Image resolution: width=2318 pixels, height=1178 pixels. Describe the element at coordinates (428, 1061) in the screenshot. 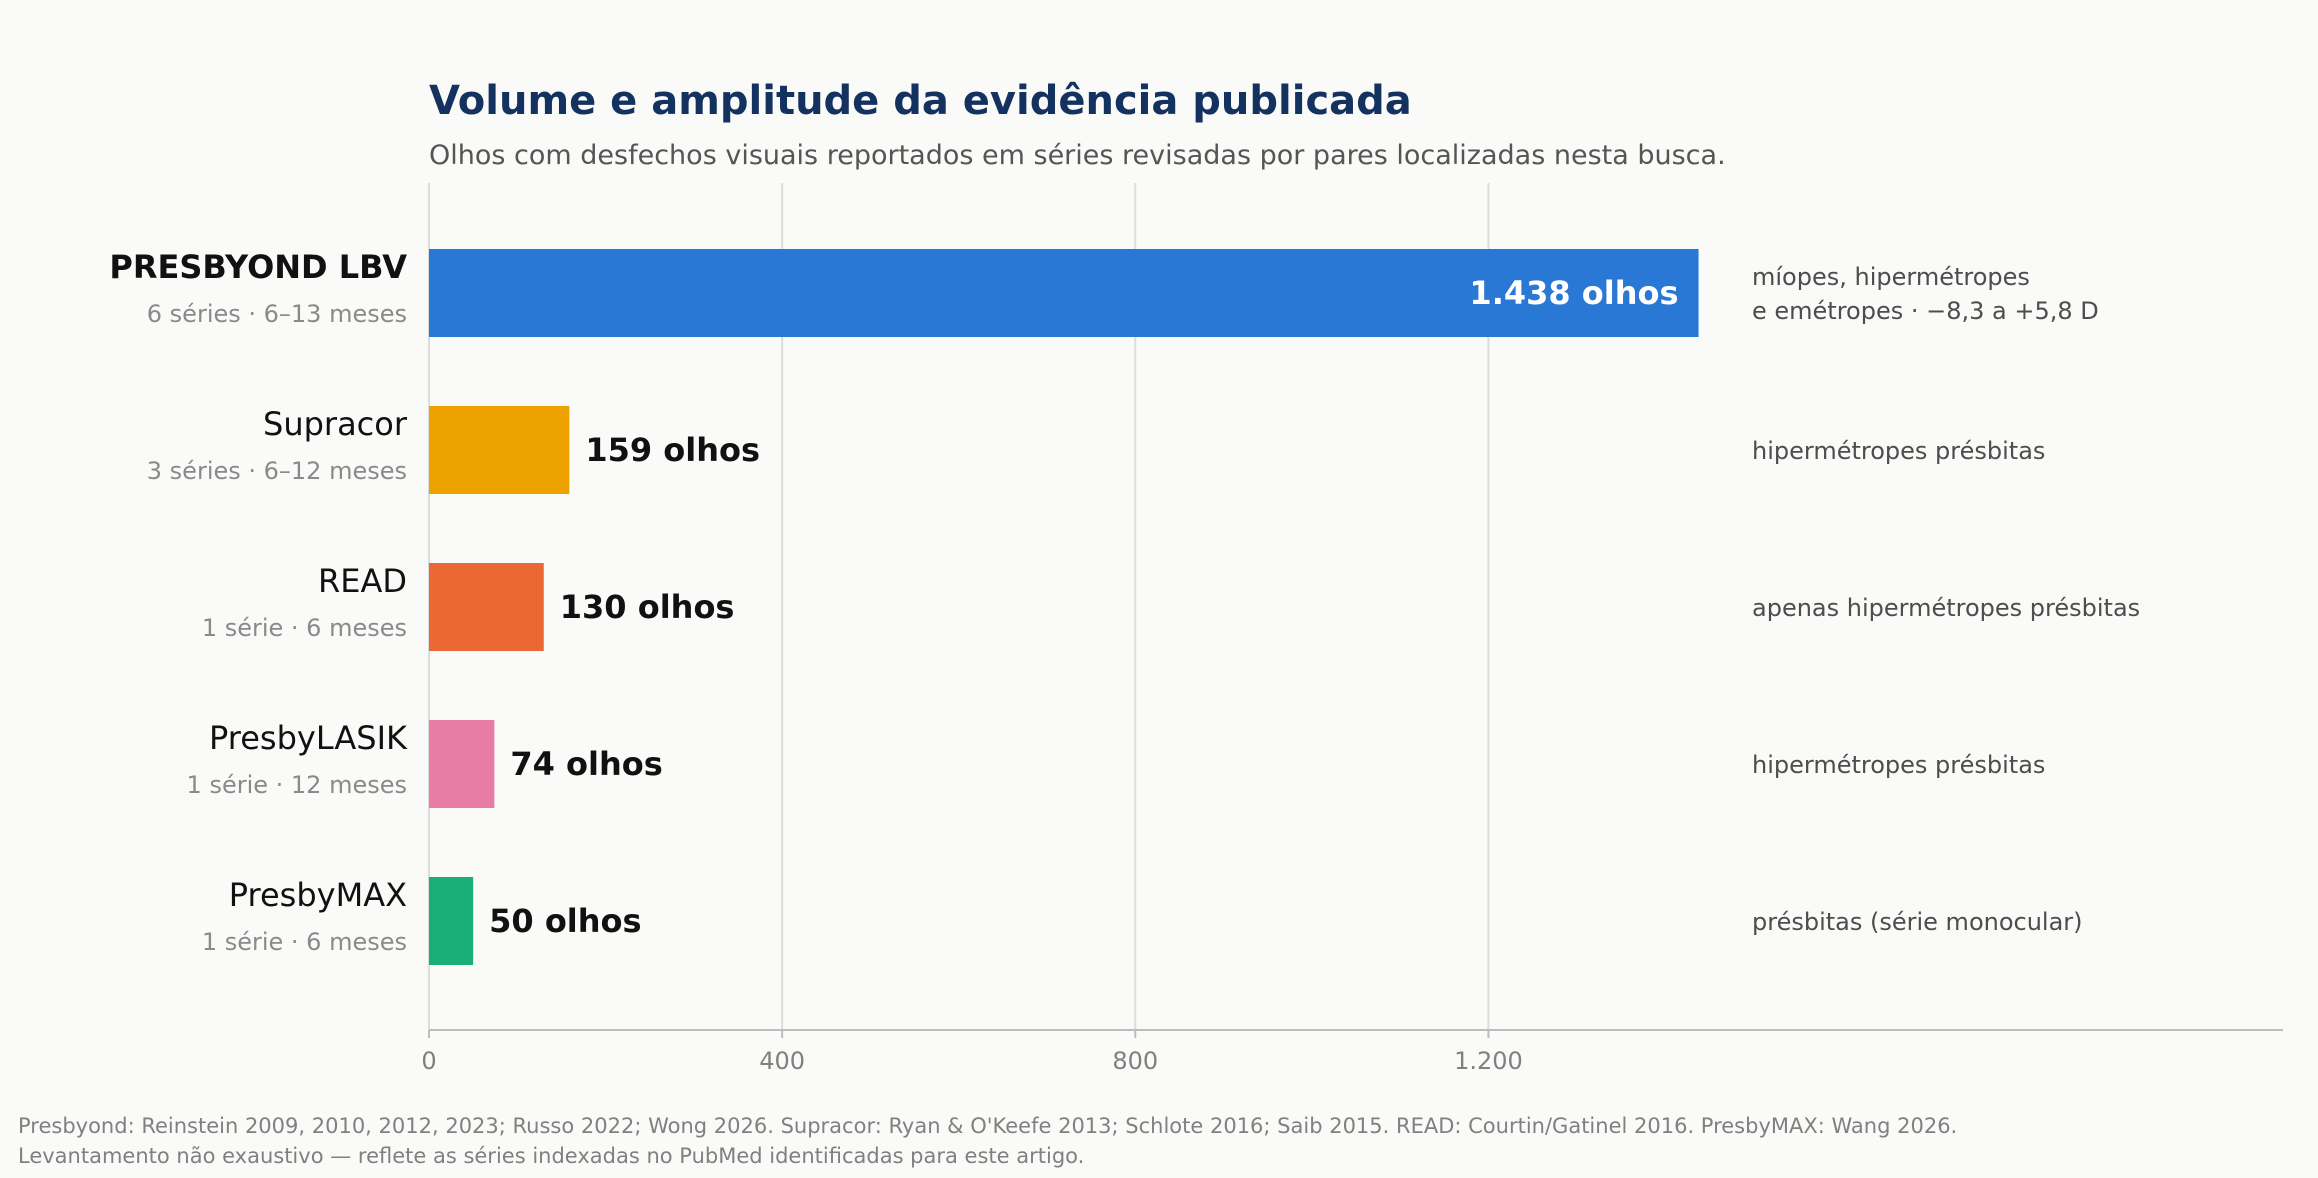

I see `x-tick-label: 0` at that location.